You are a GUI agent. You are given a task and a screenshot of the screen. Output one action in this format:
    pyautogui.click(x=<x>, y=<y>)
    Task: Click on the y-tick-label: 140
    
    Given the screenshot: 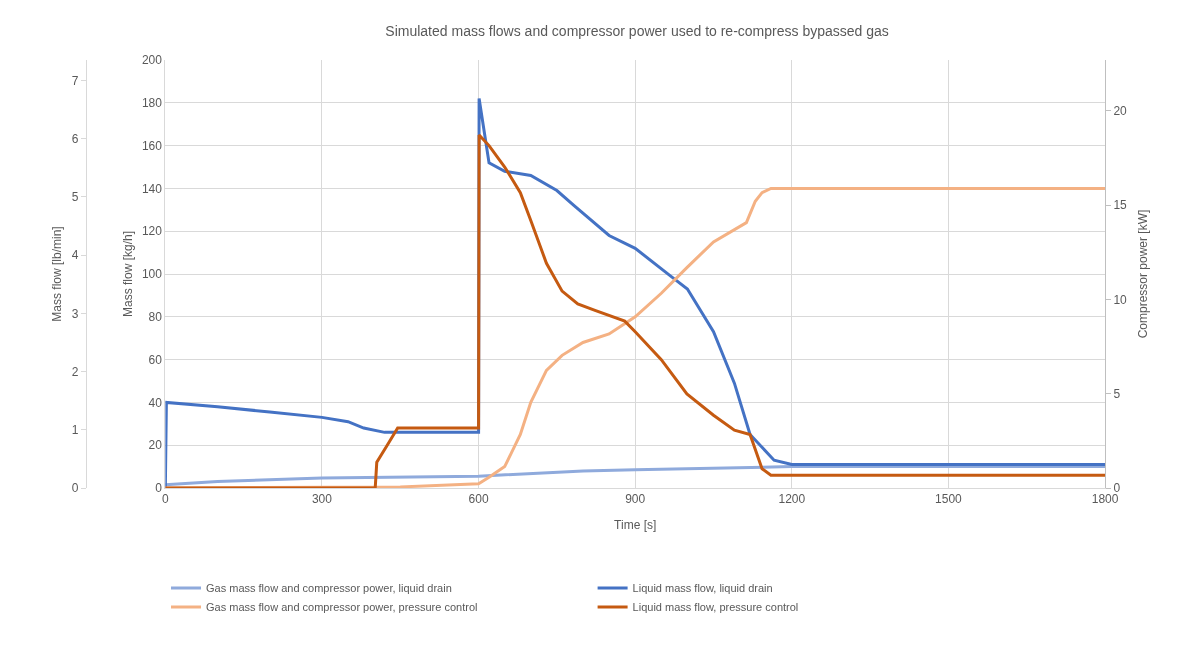 What is the action you would take?
    pyautogui.click(x=152, y=188)
    